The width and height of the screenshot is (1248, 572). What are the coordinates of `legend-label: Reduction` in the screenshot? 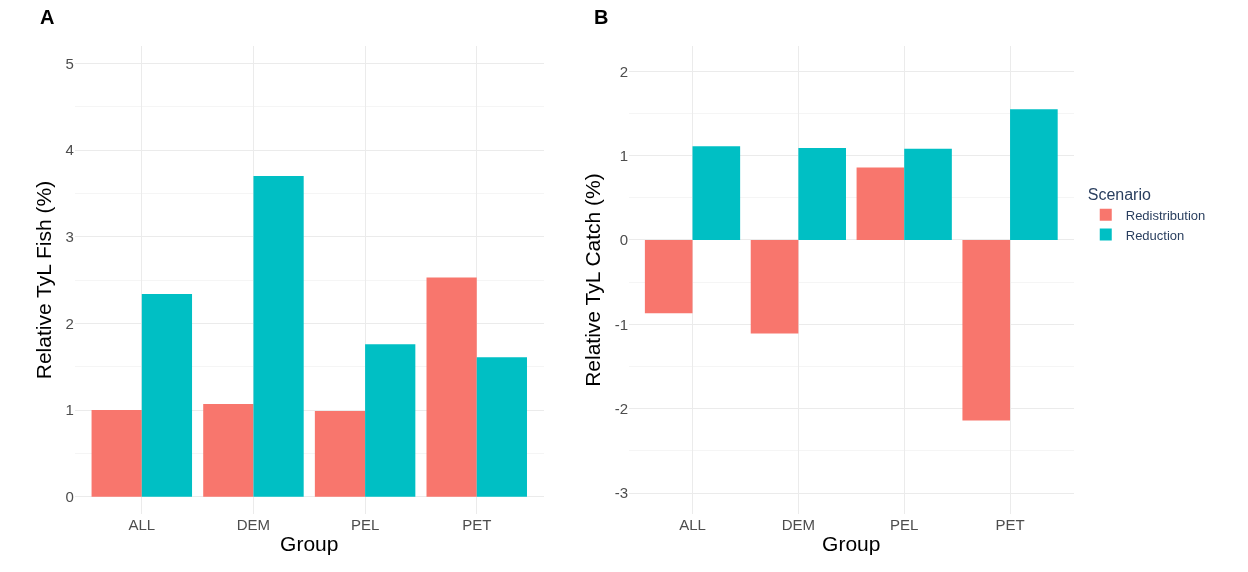 It's located at (1155, 235).